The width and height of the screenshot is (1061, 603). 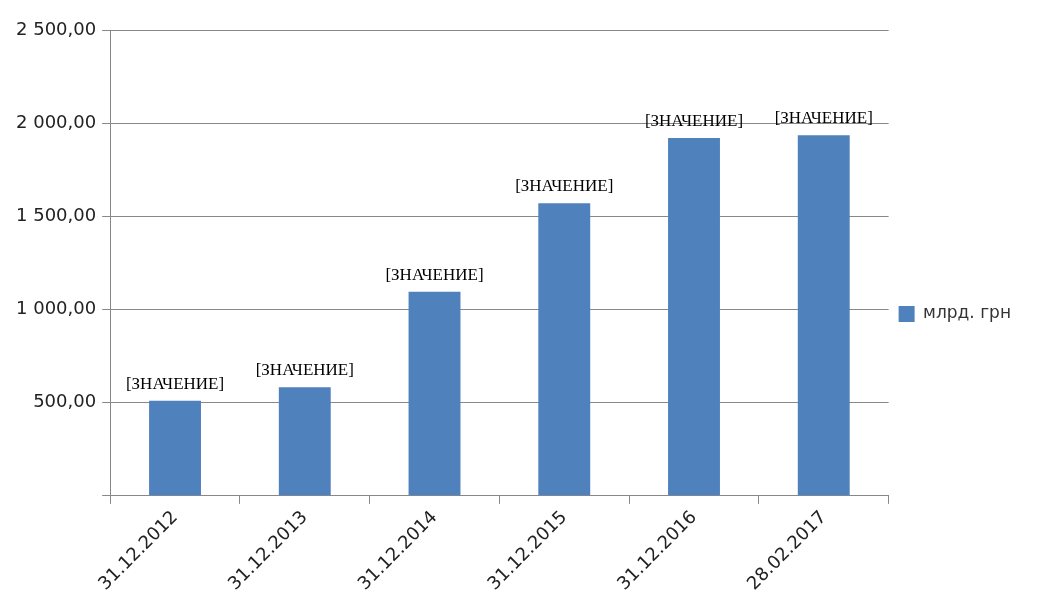 What do you see at coordinates (56, 215) in the screenshot?
I see `y-tick-label: 1 500,00` at bounding box center [56, 215].